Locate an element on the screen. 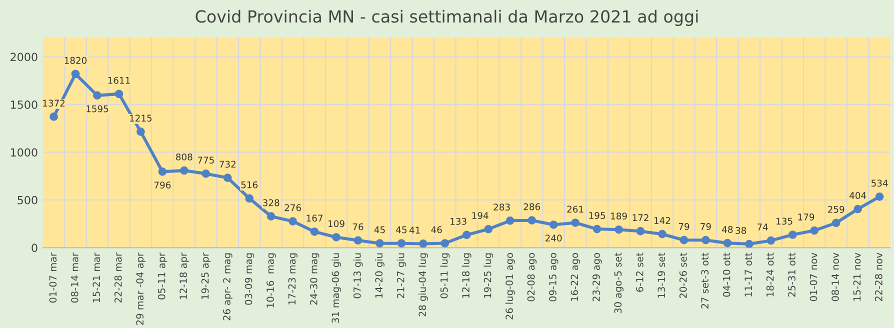 This screenshot has height=328, width=894. y-tick-label: 1000 is located at coordinates (24, 152).